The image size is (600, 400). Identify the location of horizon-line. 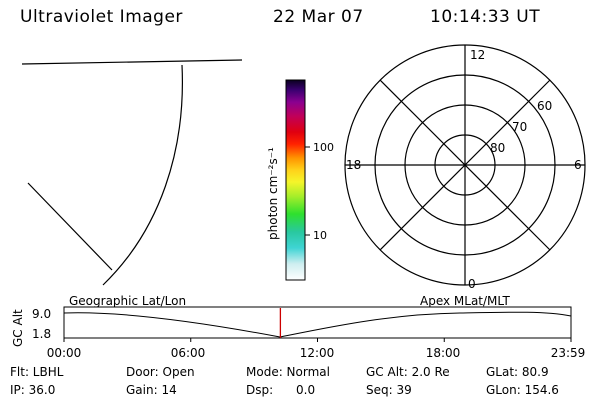
(132, 62).